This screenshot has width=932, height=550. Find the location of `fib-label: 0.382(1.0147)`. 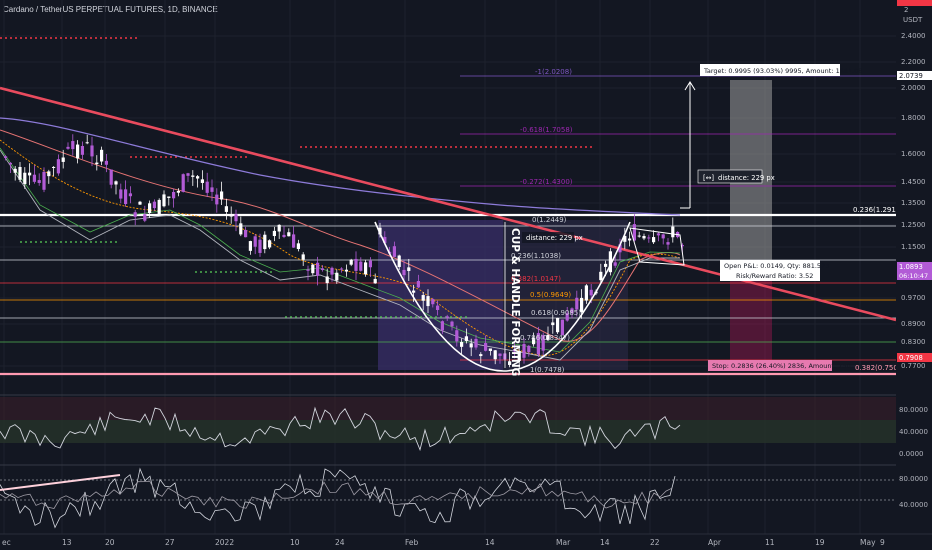

fib-label: 0.382(1.0147) is located at coordinates (536, 279).